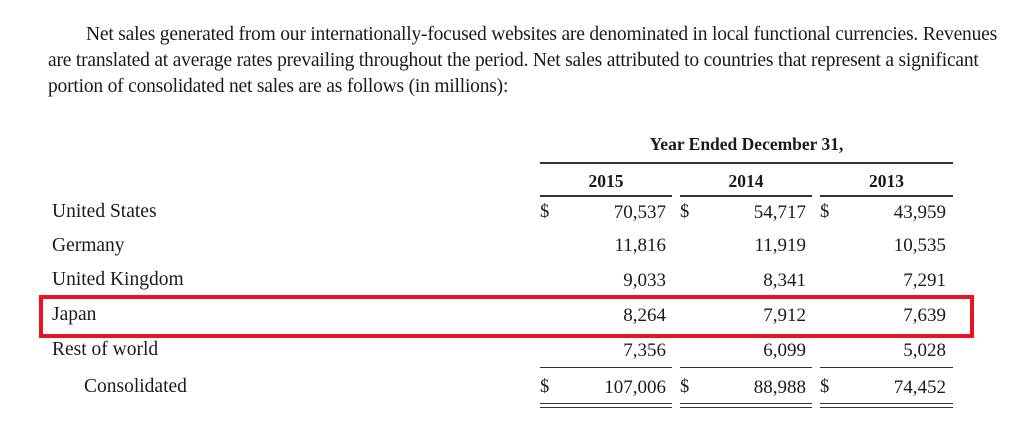 Image resolution: width=1021 pixels, height=442 pixels. What do you see at coordinates (919, 245) in the screenshot?
I see `value-cell: 10,535` at bounding box center [919, 245].